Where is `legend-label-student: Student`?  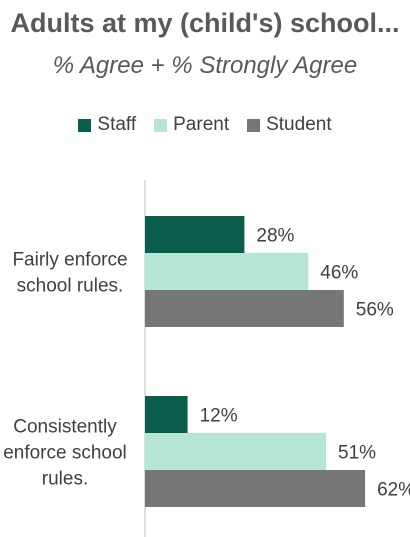
legend-label-student: Student is located at coordinates (299, 124).